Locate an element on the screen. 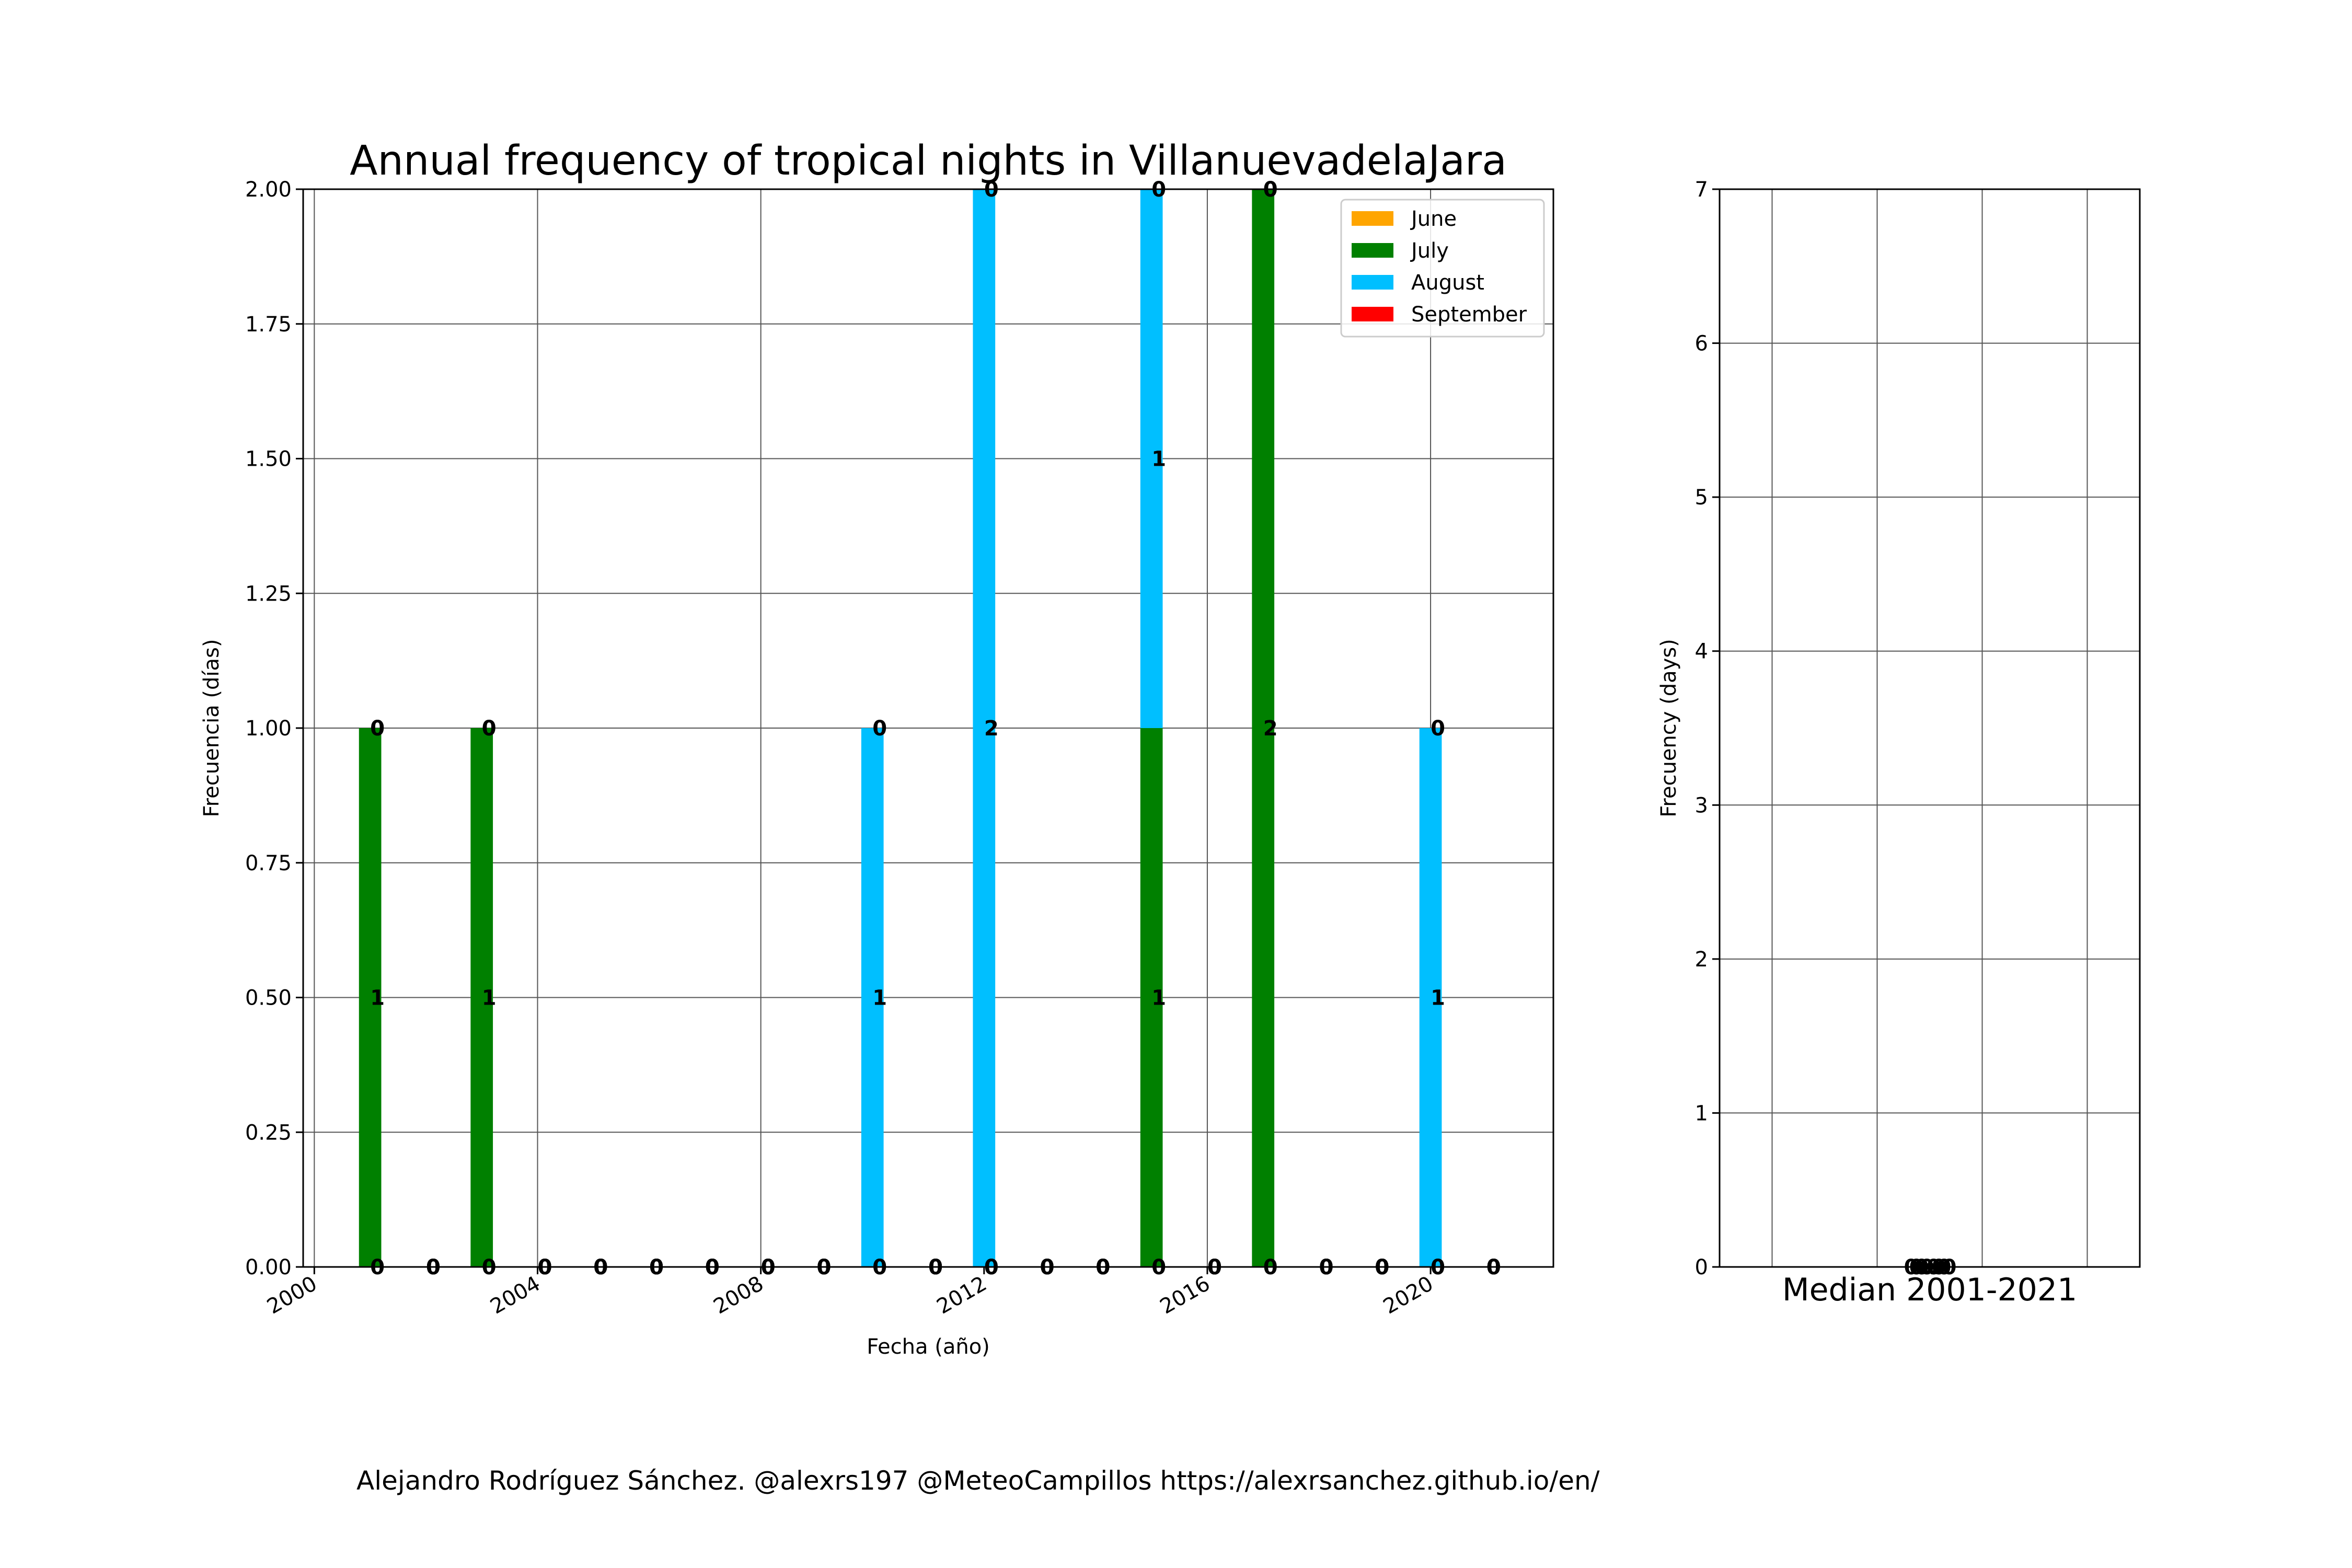 This screenshot has height=1568, width=2352. median-y-tick-label: 0 is located at coordinates (1701, 1267).